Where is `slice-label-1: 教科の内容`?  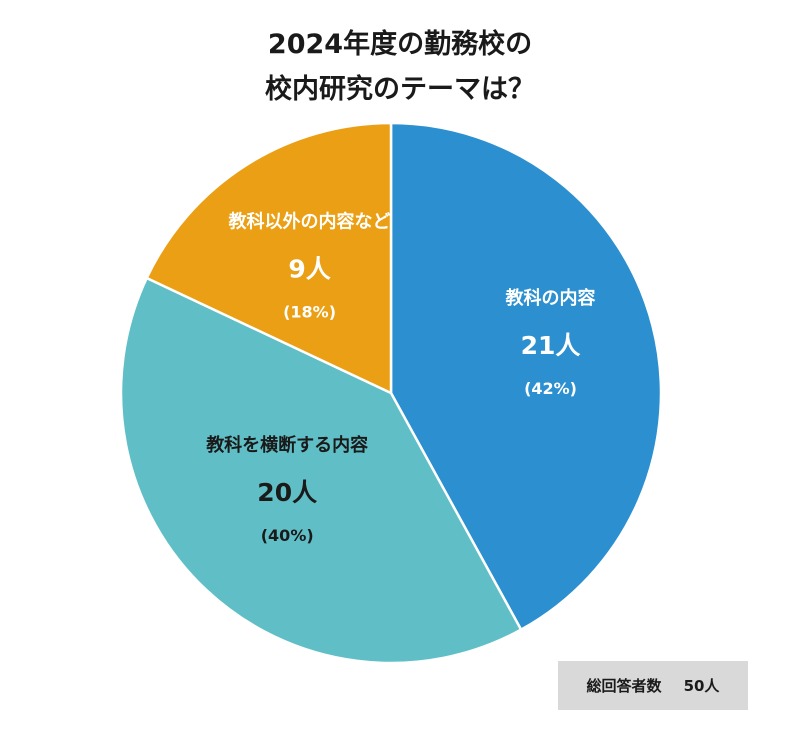 slice-label-1: 教科の内容 is located at coordinates (551, 298).